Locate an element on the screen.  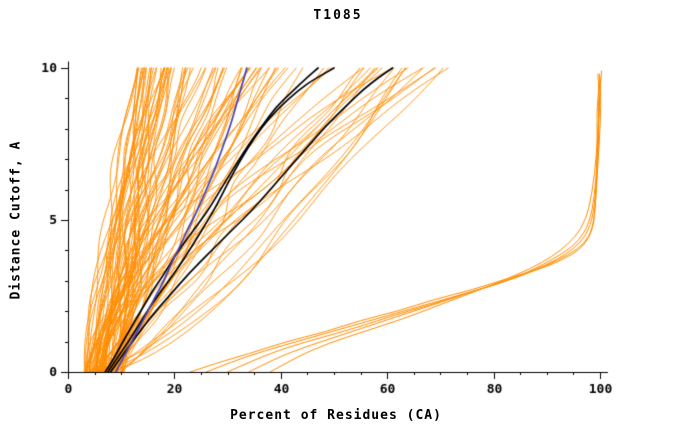
chart-title: T1085 is located at coordinates (338, 15).